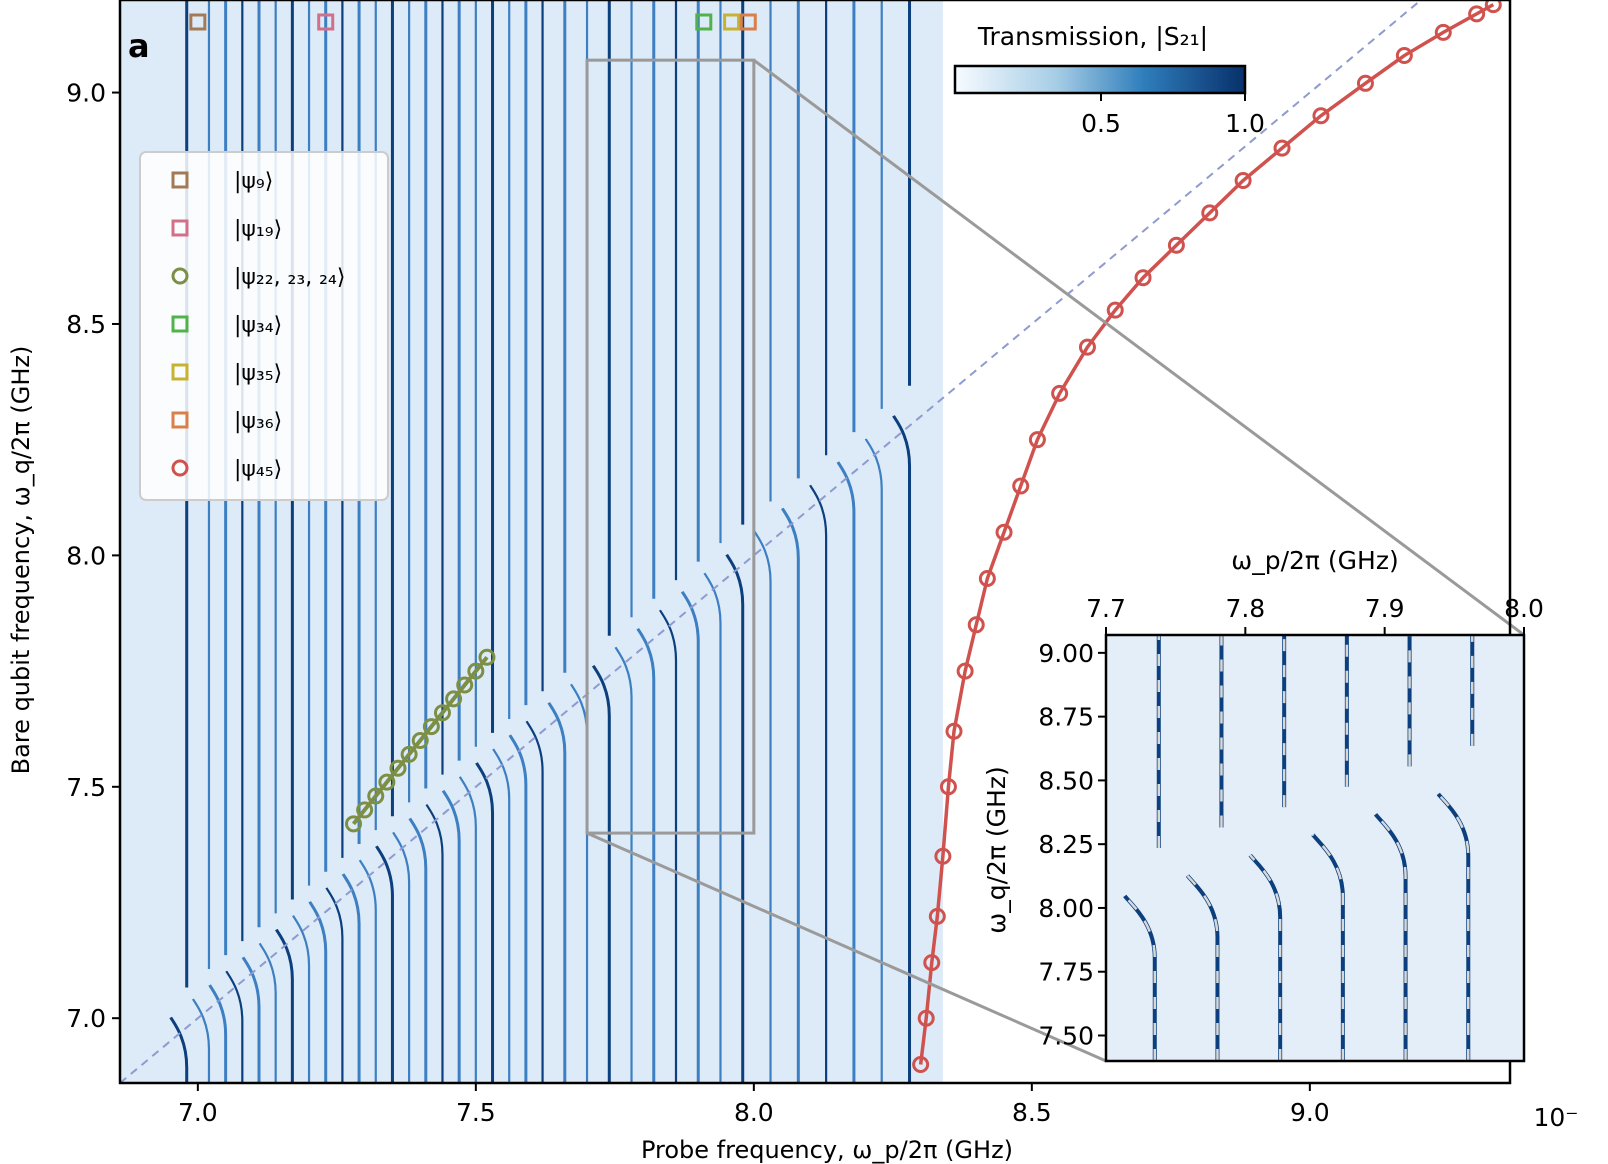 The height and width of the screenshot is (1164, 1608). Describe the element at coordinates (1066, 972) in the screenshot. I see `inset-y-tick-label: 7.75` at that location.